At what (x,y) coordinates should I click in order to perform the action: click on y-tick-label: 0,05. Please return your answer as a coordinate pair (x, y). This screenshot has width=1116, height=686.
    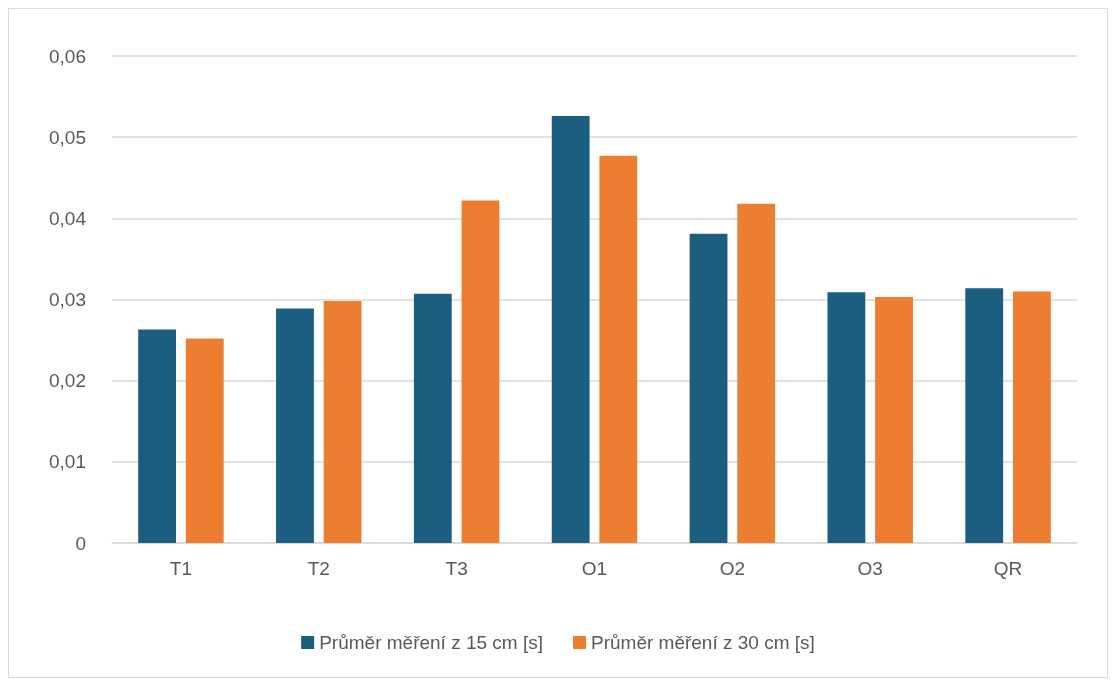
    Looking at the image, I should click on (67, 137).